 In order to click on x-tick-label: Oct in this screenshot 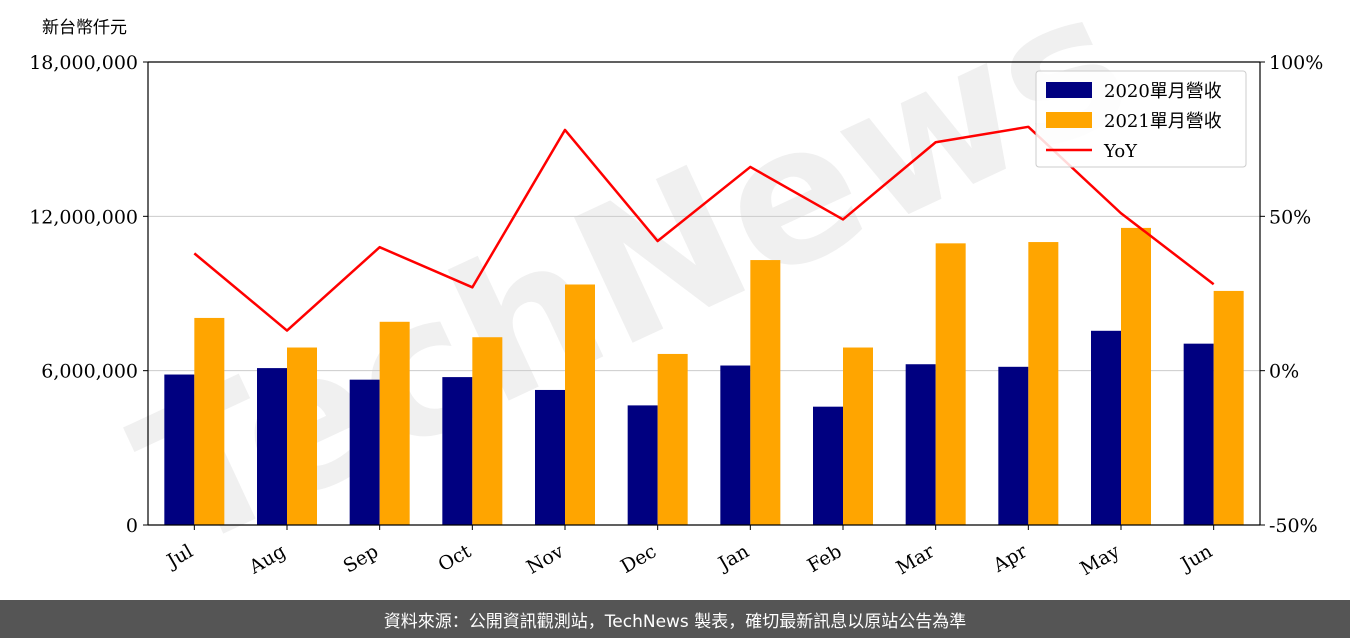, I will do `click(455, 558)`.